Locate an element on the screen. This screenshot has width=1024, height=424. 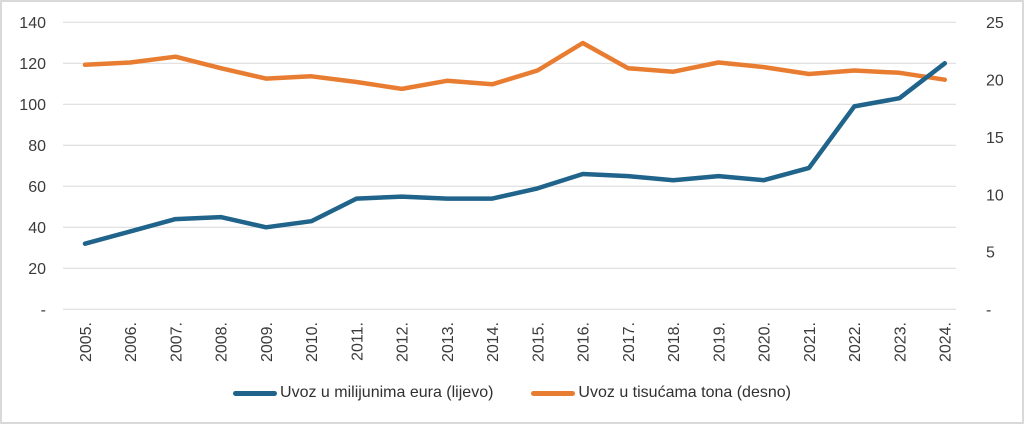
left-axis-tick-label: 80 is located at coordinates (37, 146).